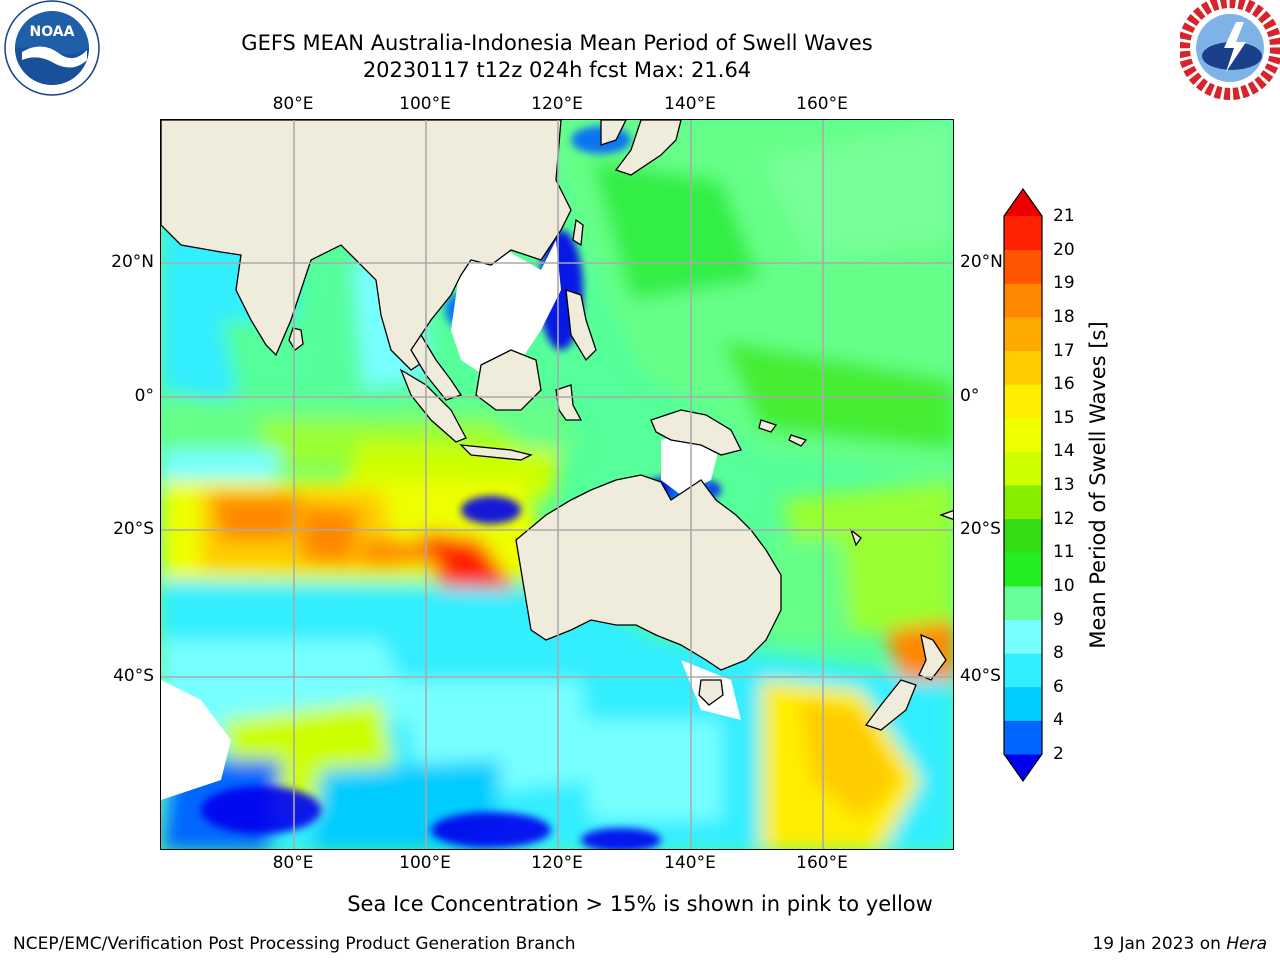 The height and width of the screenshot is (960, 1280). What do you see at coordinates (52, 32) in the screenshot?
I see `noaa-logo-label: NOAA` at bounding box center [52, 32].